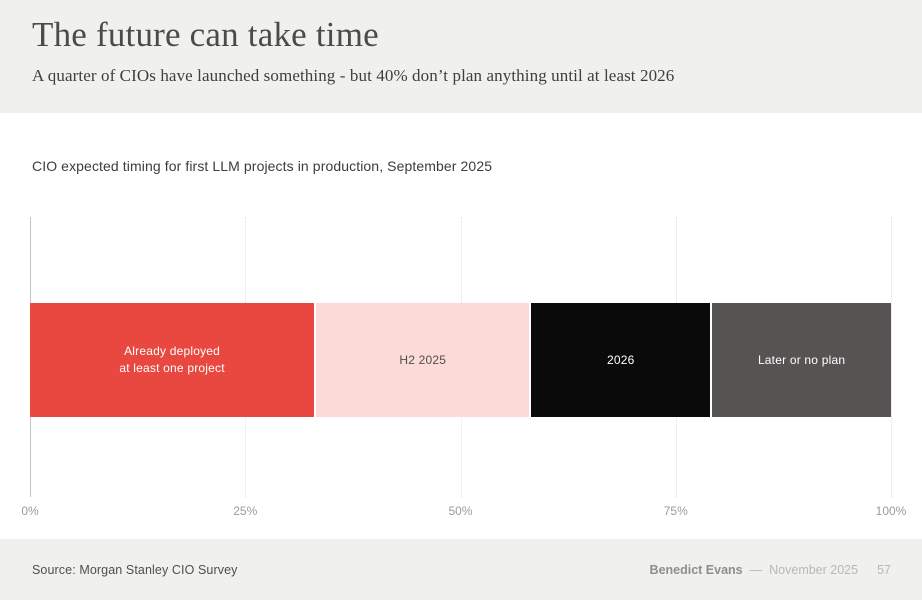 The height and width of the screenshot is (600, 922). I want to click on bar-segment-later-or-no-plan: Later or no plan, so click(800, 360).